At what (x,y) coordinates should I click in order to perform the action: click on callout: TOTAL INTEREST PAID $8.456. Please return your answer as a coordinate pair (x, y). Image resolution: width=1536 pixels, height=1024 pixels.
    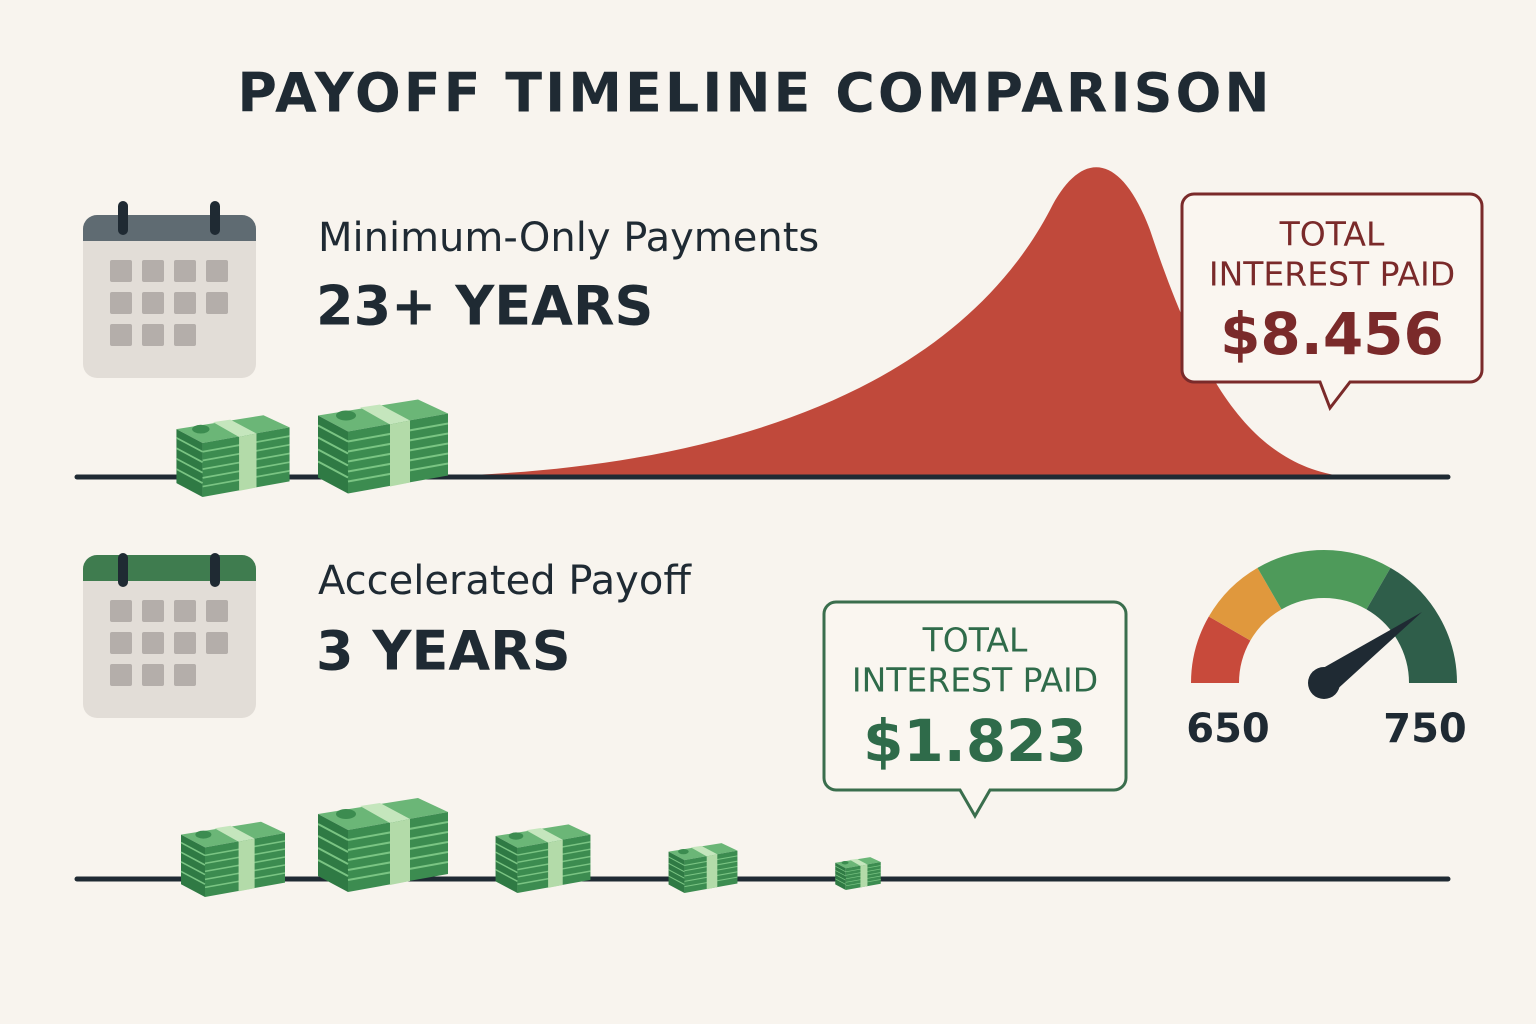
    Looking at the image, I should click on (1332, 302).